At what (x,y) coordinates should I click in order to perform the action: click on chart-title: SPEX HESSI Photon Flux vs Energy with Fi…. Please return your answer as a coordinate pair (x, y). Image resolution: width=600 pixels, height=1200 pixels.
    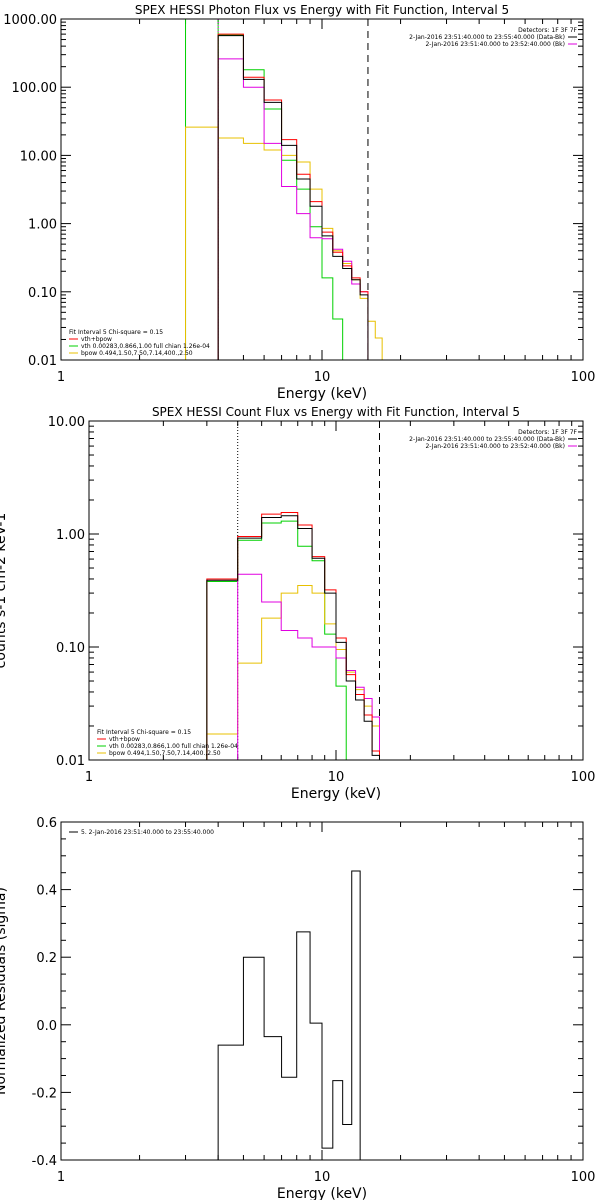
    Looking at the image, I should click on (322, 10).